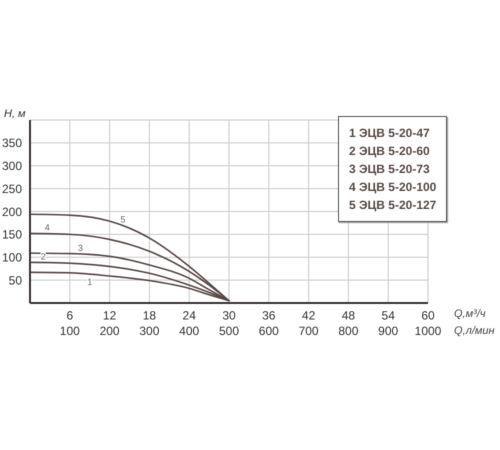  What do you see at coordinates (15, 114) in the screenshot?
I see `y-axis-title: H, м` at bounding box center [15, 114].